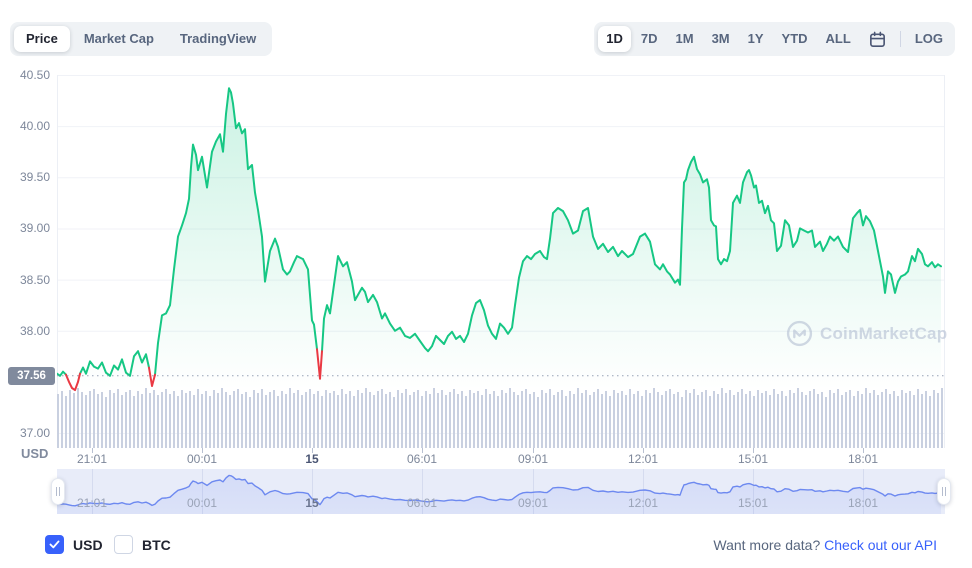 This screenshot has width=972, height=568. Describe the element at coordinates (92, 459) in the screenshot. I see `x-axis-label: 21:01` at that location.